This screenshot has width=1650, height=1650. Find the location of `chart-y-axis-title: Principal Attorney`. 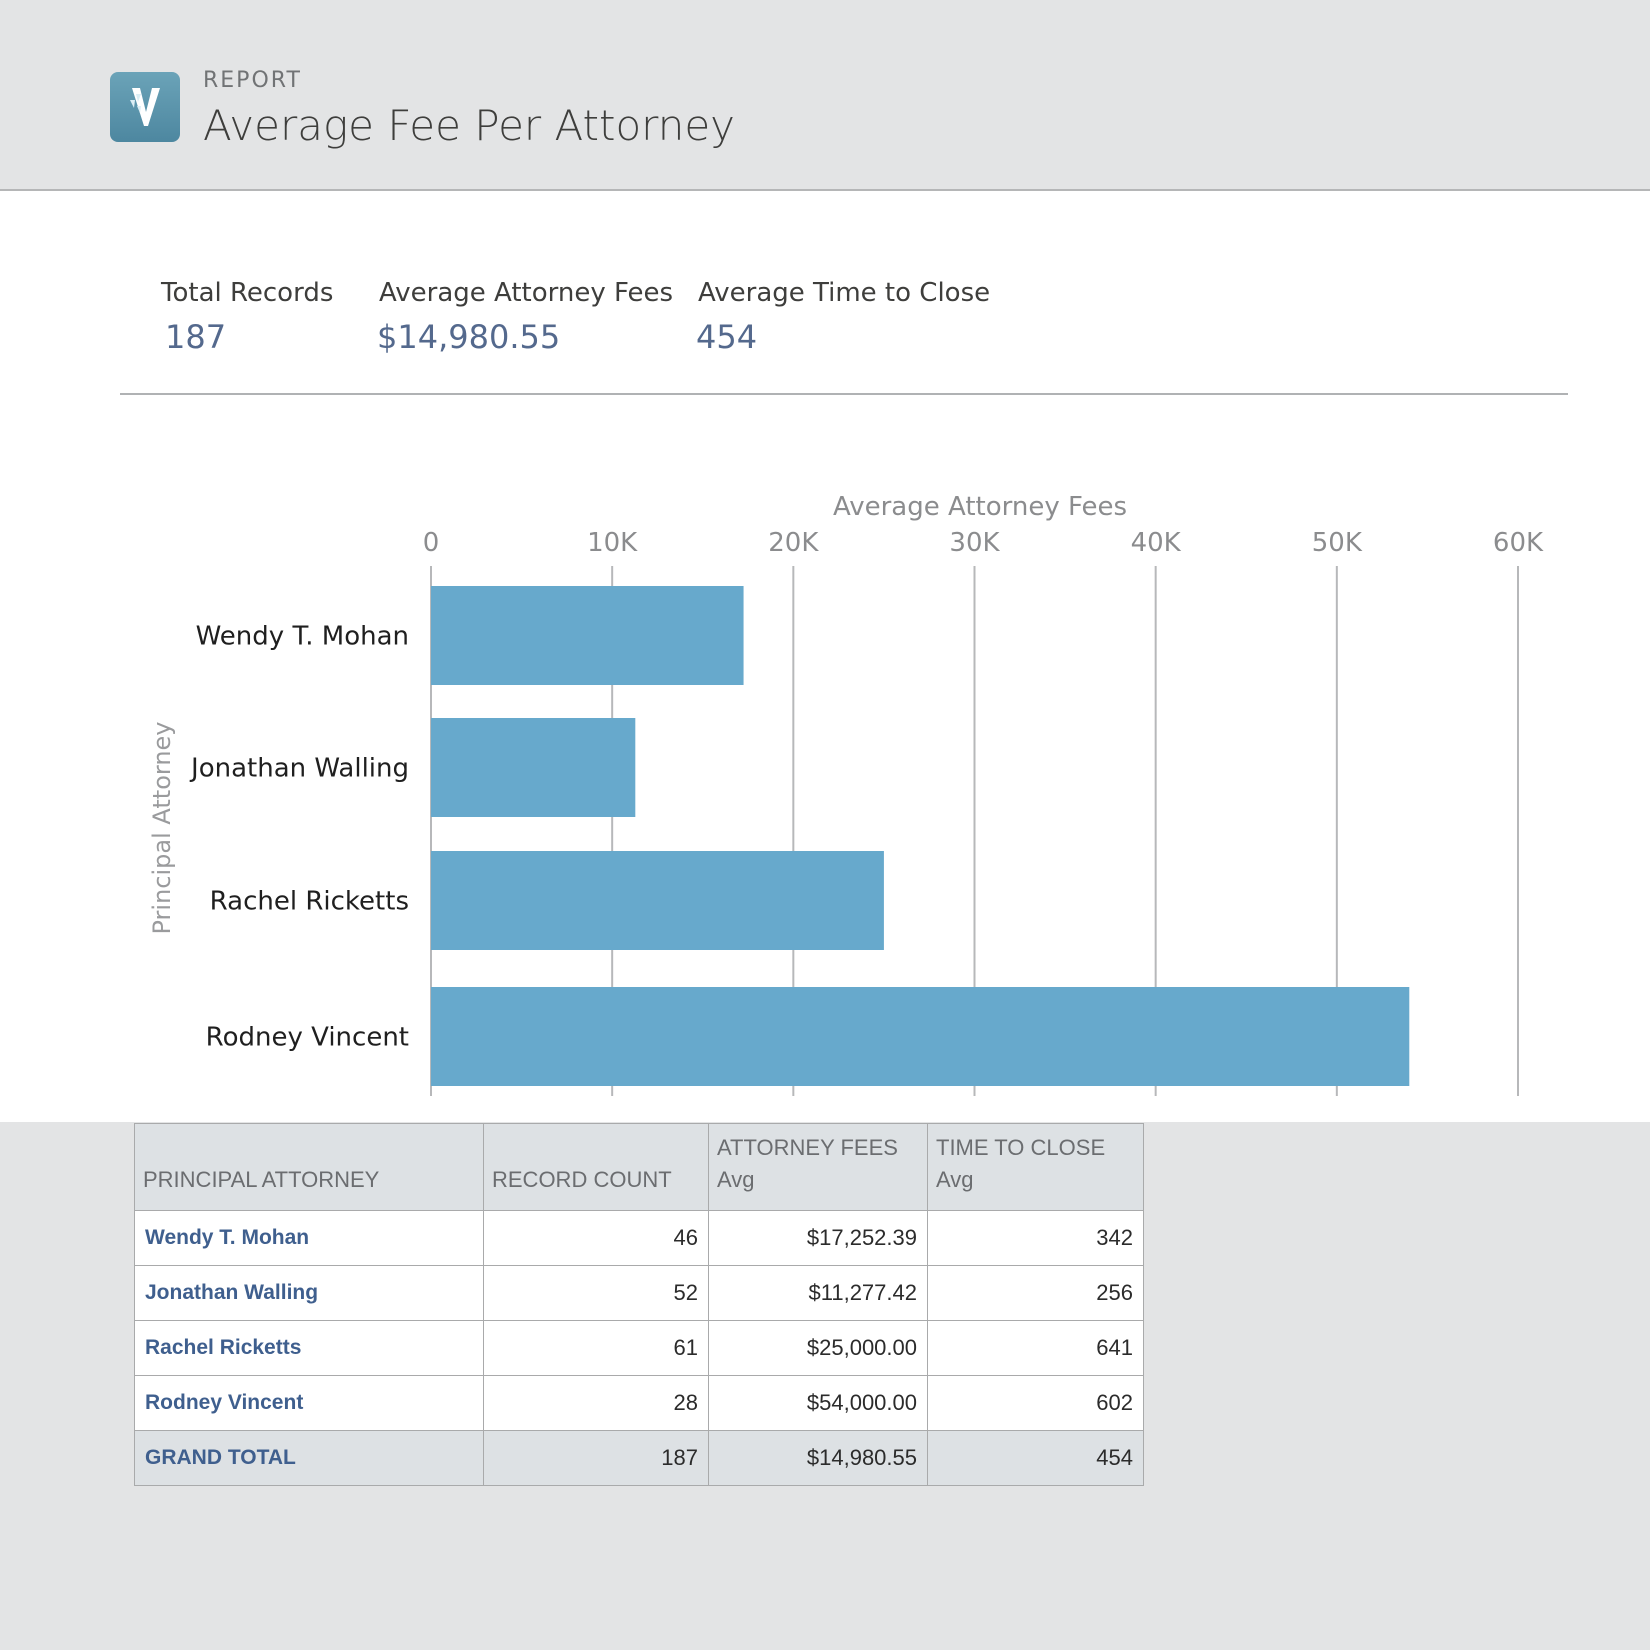

chart-y-axis-title: Principal Attorney is located at coordinates (162, 827).